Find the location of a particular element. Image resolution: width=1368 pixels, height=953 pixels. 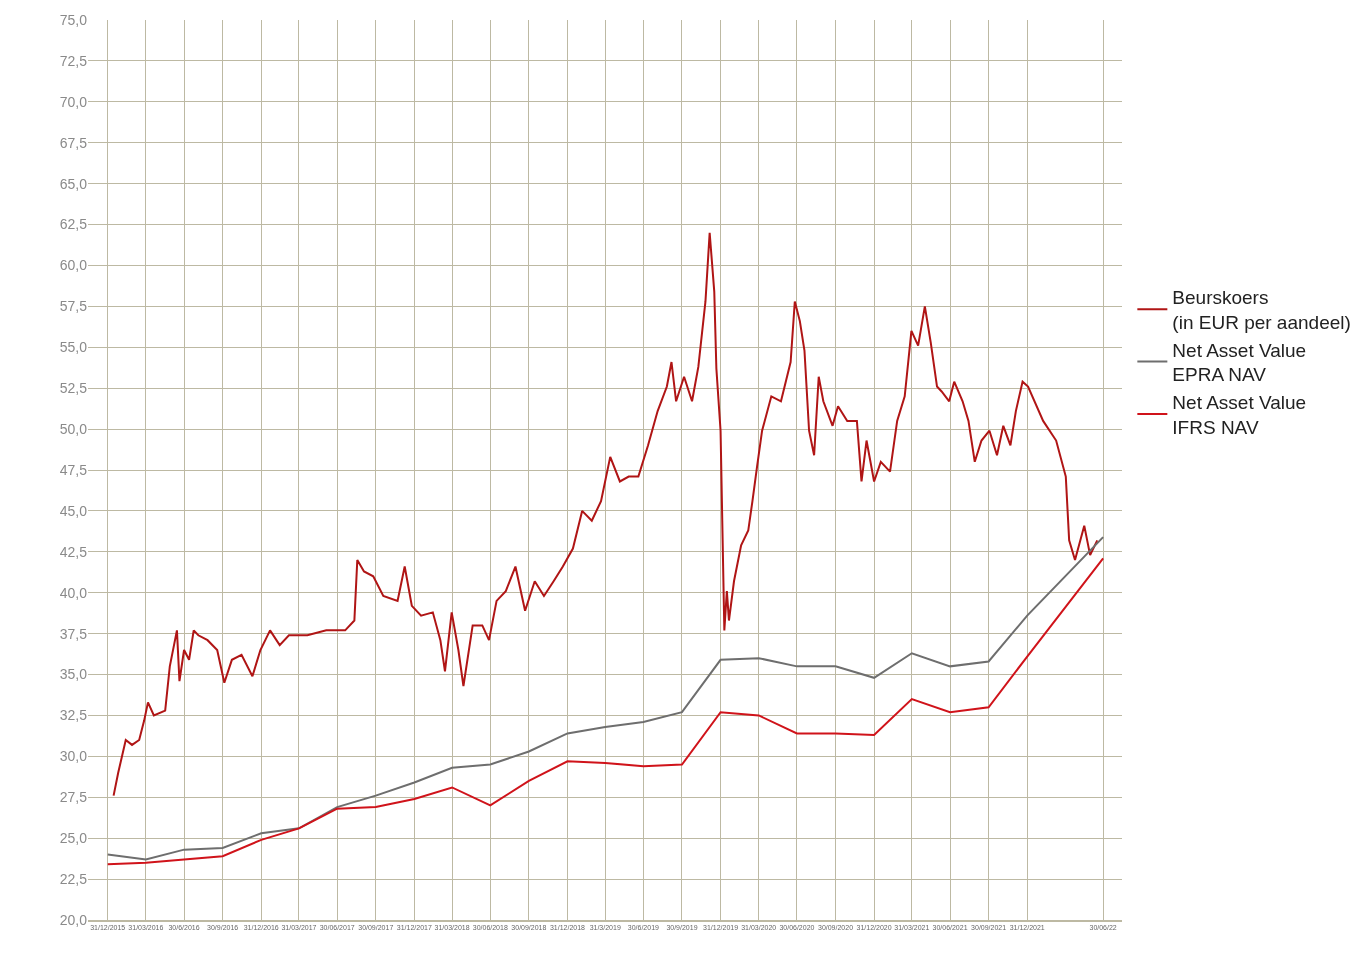

legend-label: Net Asset Value IFRS NAV is located at coordinates (1239, 415).